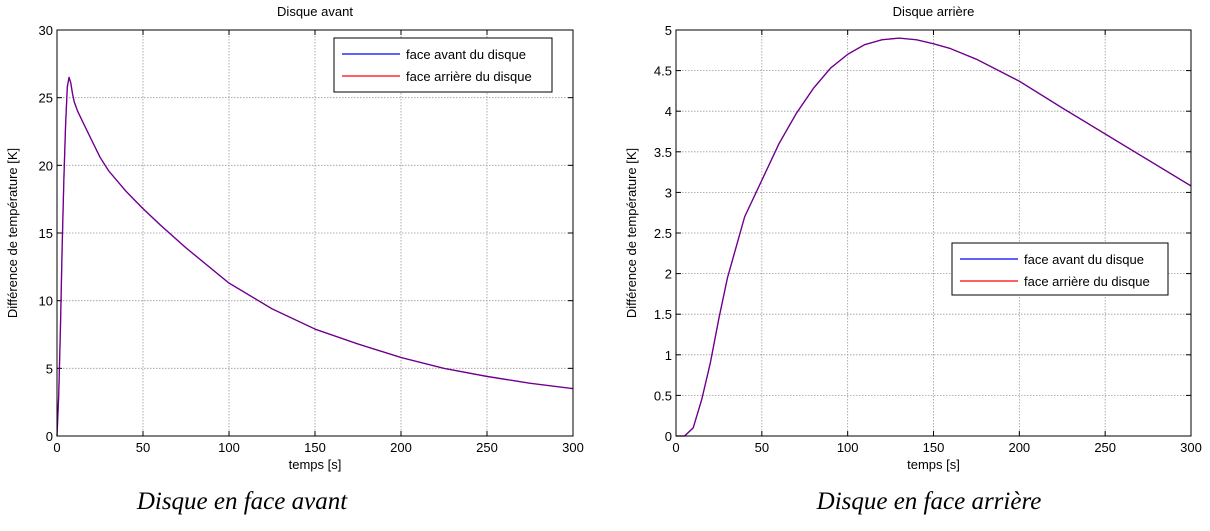 The width and height of the screenshot is (1210, 531). What do you see at coordinates (46, 233) in the screenshot?
I see `y-tick-label: 15` at bounding box center [46, 233].